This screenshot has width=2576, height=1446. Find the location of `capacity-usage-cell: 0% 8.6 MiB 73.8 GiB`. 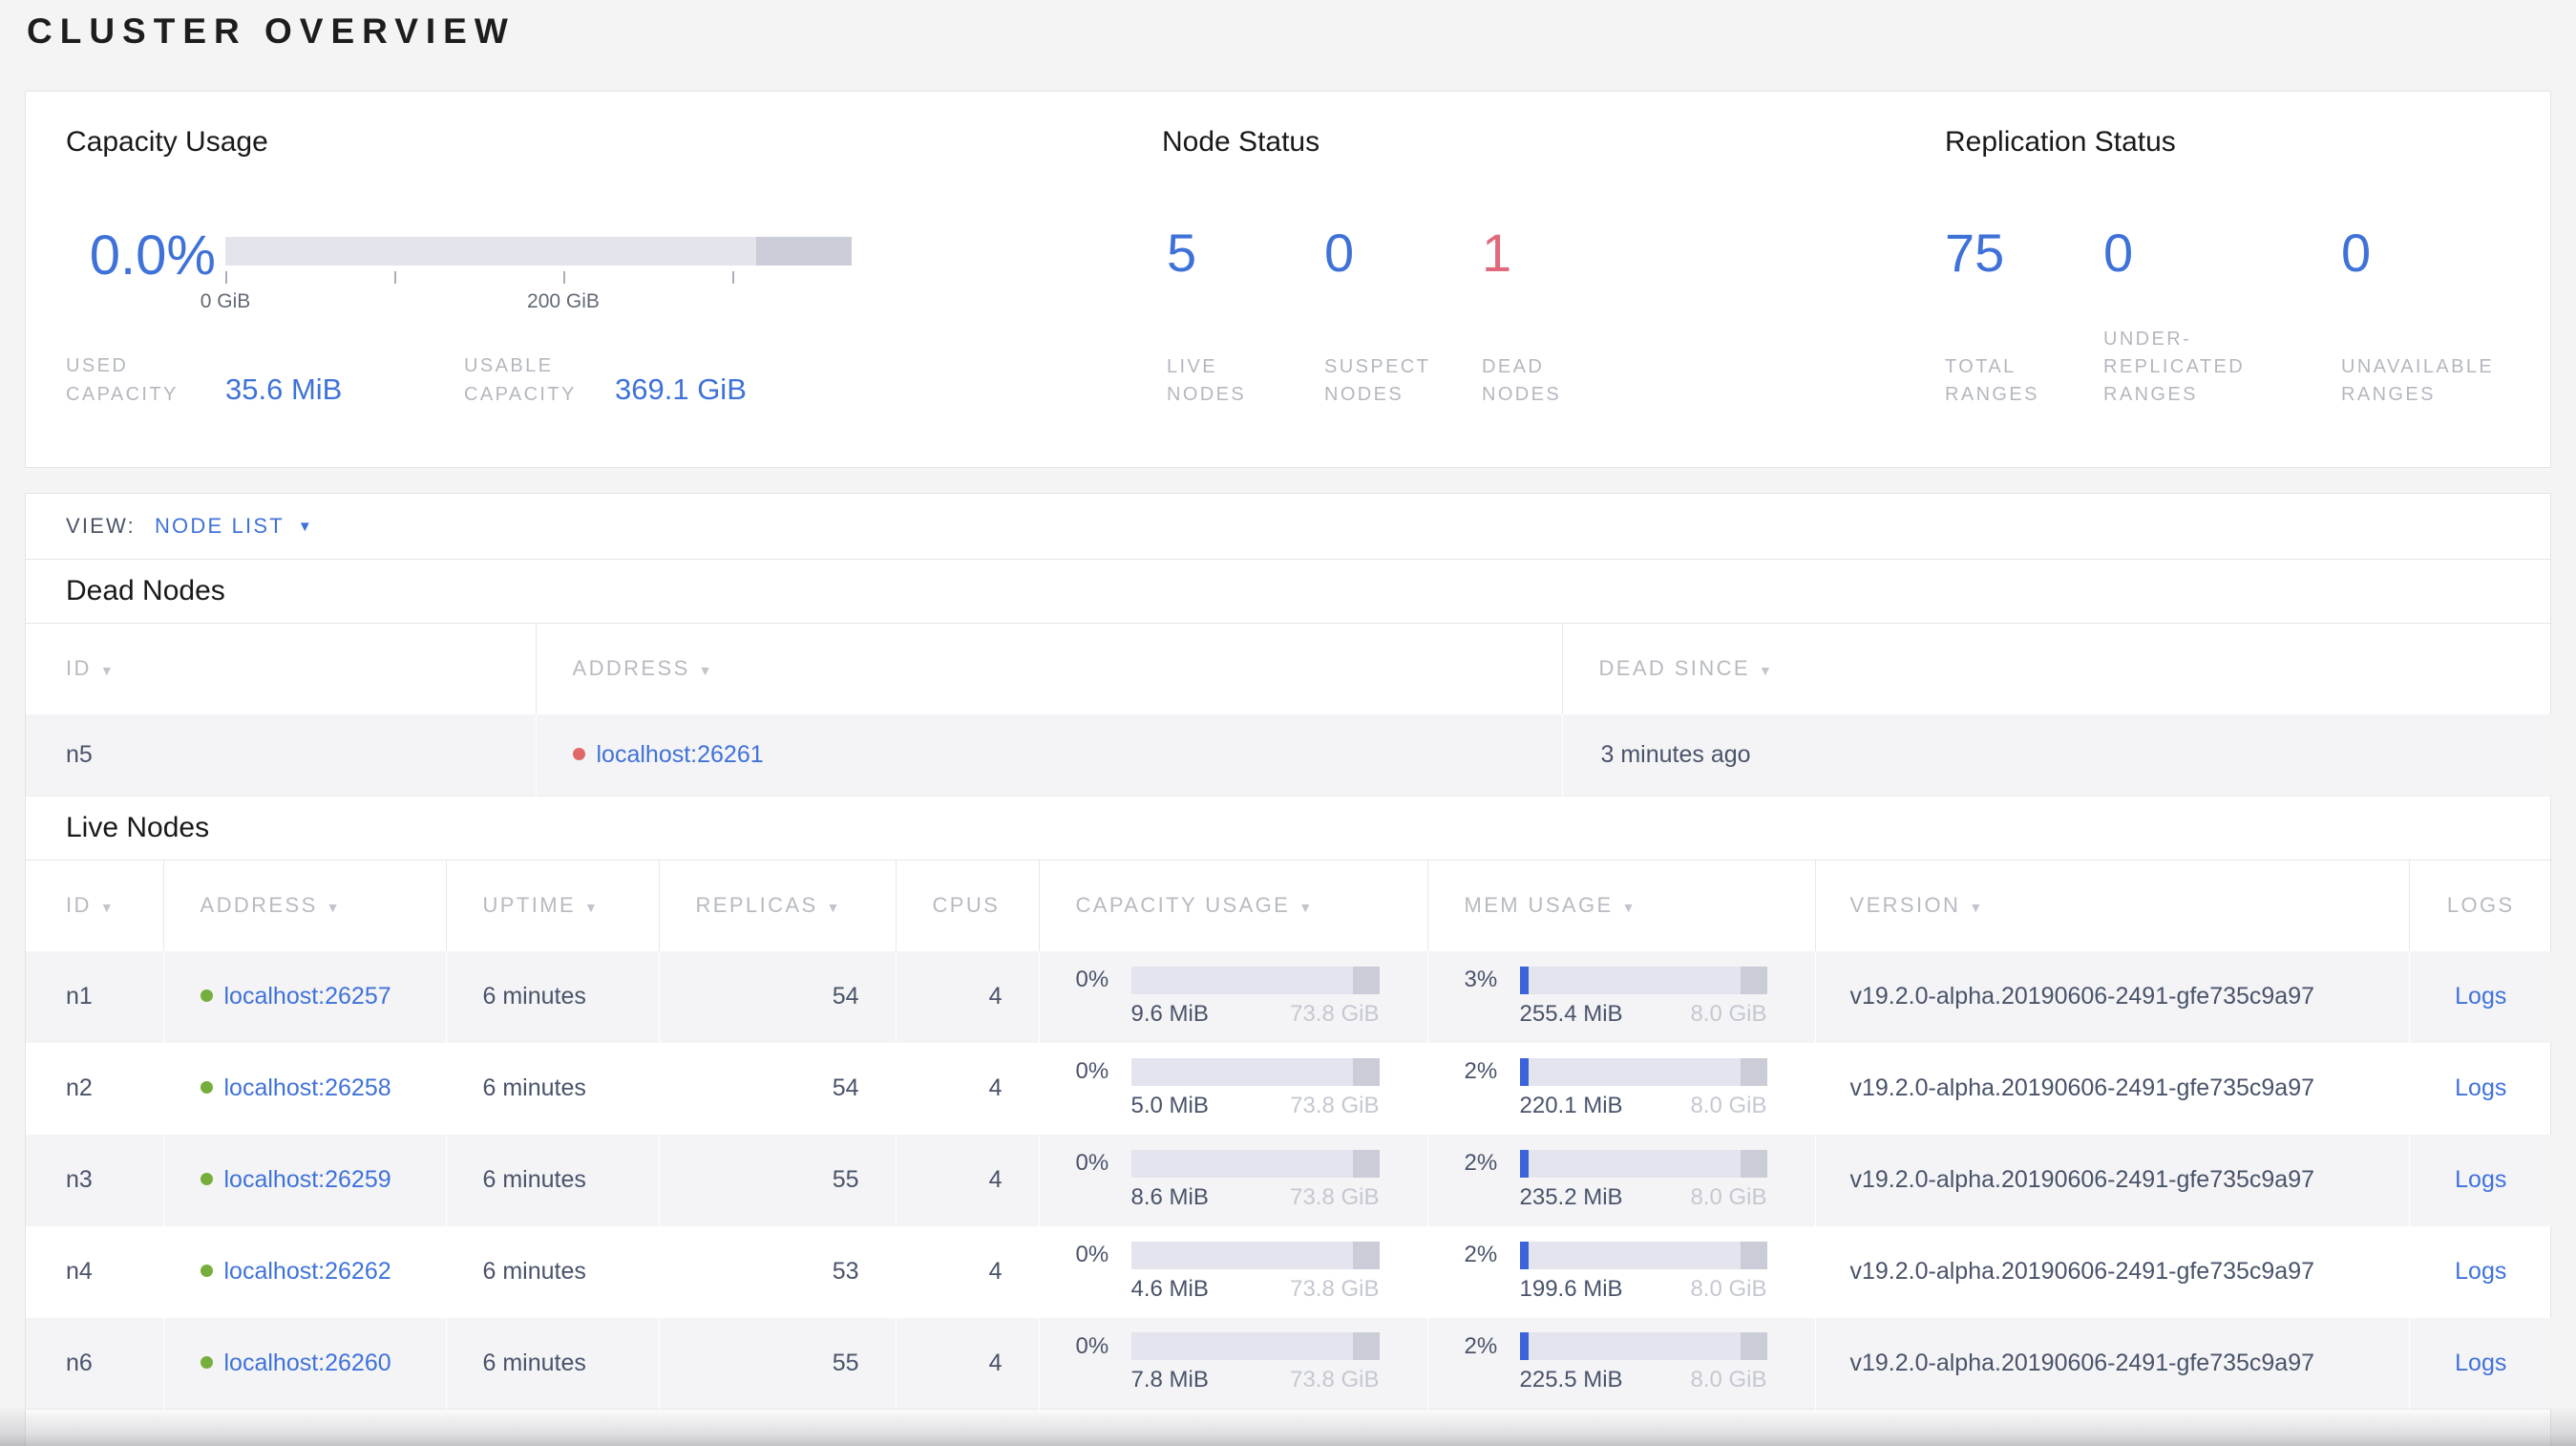

capacity-usage-cell: 0% 8.6 MiB 73.8 GiB is located at coordinates (1232, 1180).